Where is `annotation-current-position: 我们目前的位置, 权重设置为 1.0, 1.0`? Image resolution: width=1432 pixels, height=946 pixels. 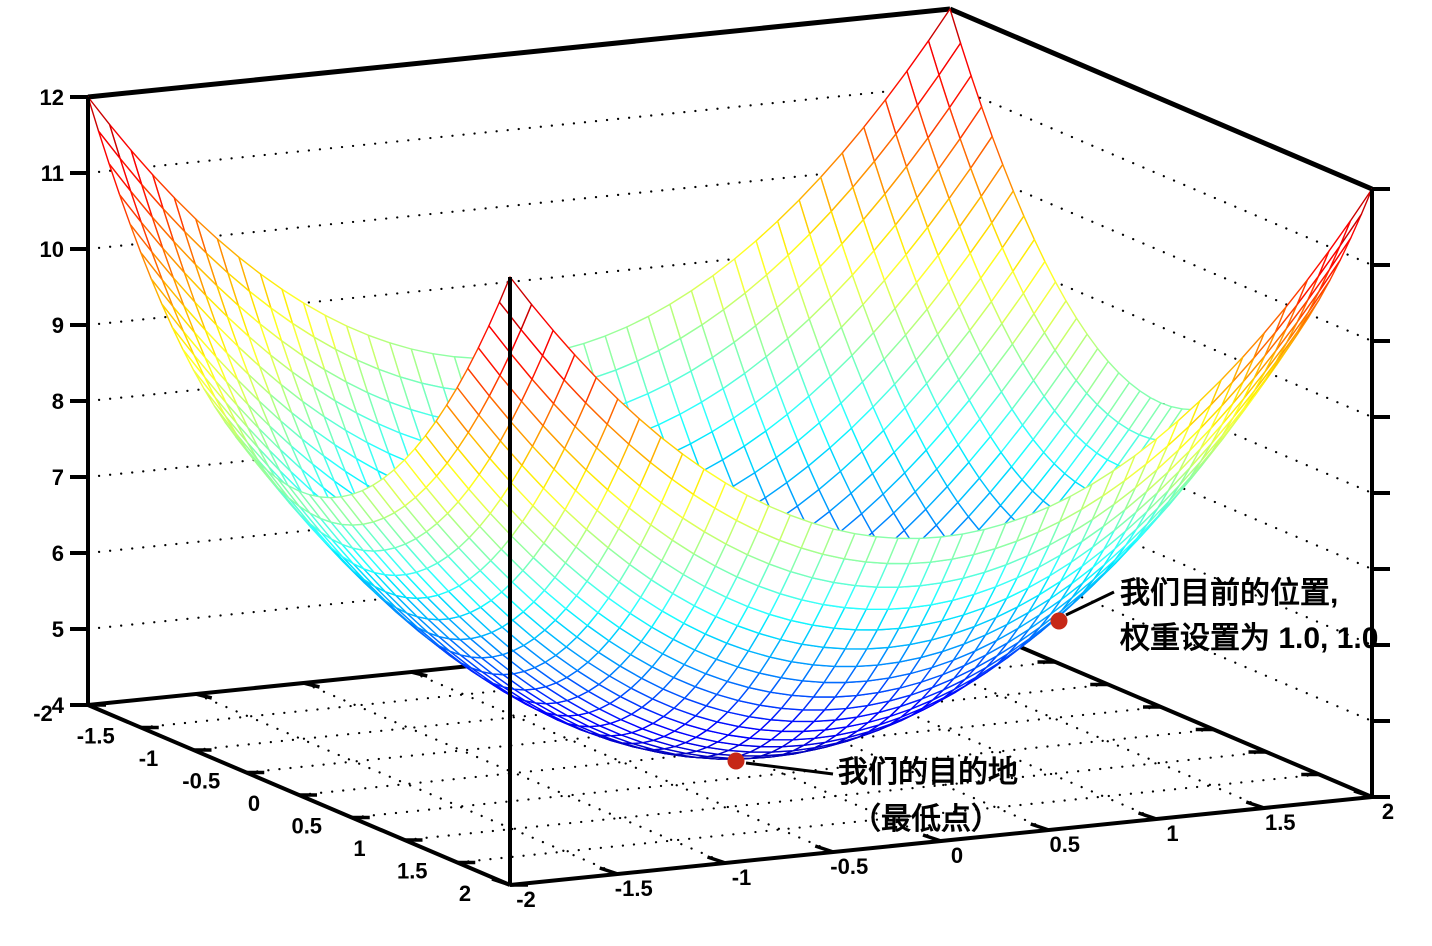
annotation-current-position: 我们目前的位置, 权重设置为 1.0, 1.0 is located at coordinates (1248, 615).